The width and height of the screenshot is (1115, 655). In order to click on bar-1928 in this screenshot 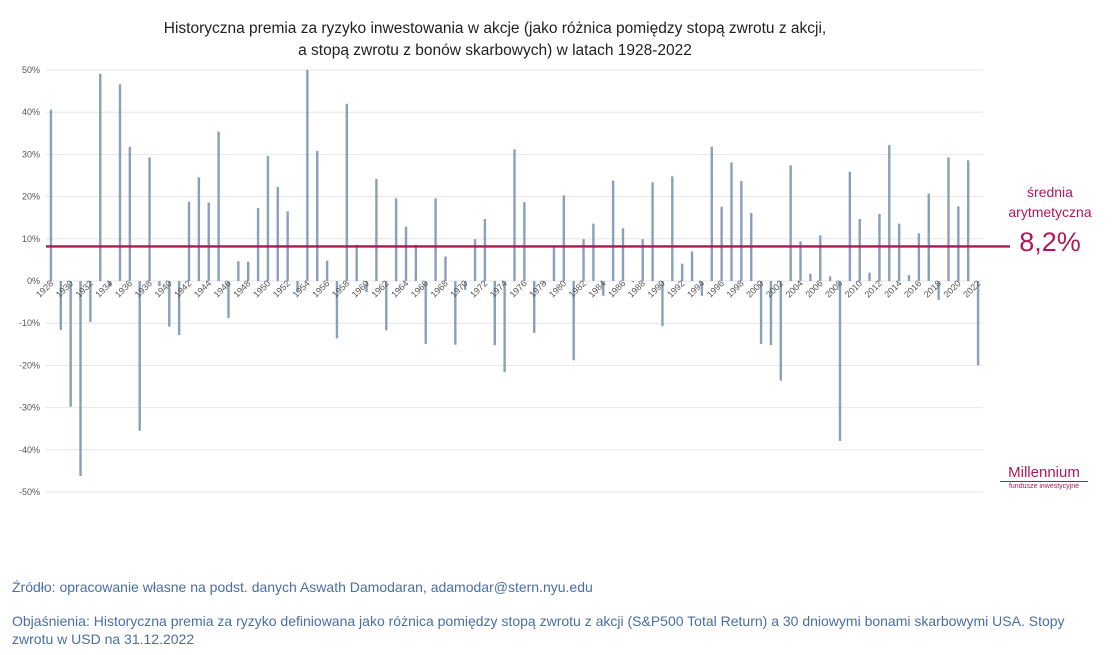, I will do `click(51, 195)`.